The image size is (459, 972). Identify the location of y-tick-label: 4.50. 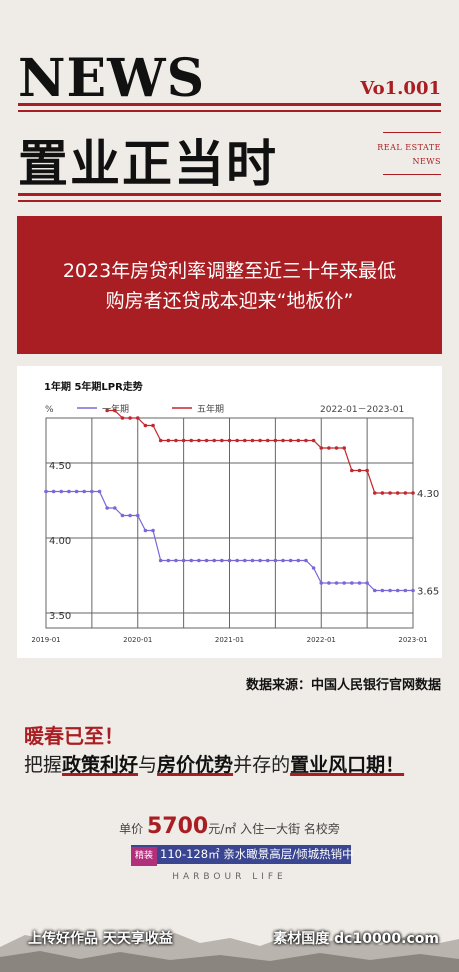
(60, 466).